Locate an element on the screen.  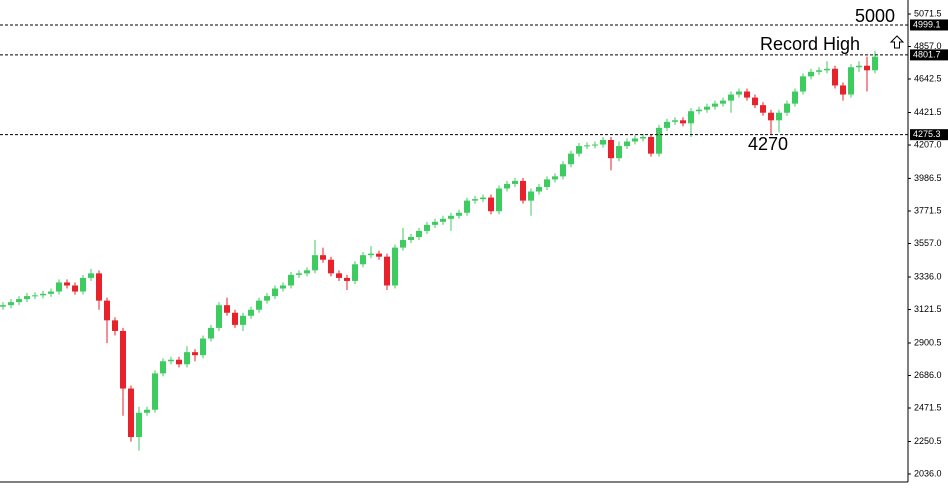
level-label: 4999.1 is located at coordinates (927, 24).